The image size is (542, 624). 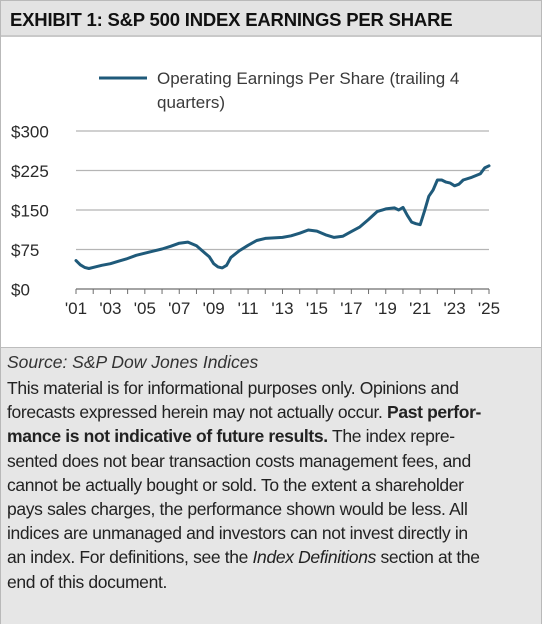 I want to click on y-tick-label: $225, so click(x=30, y=171).